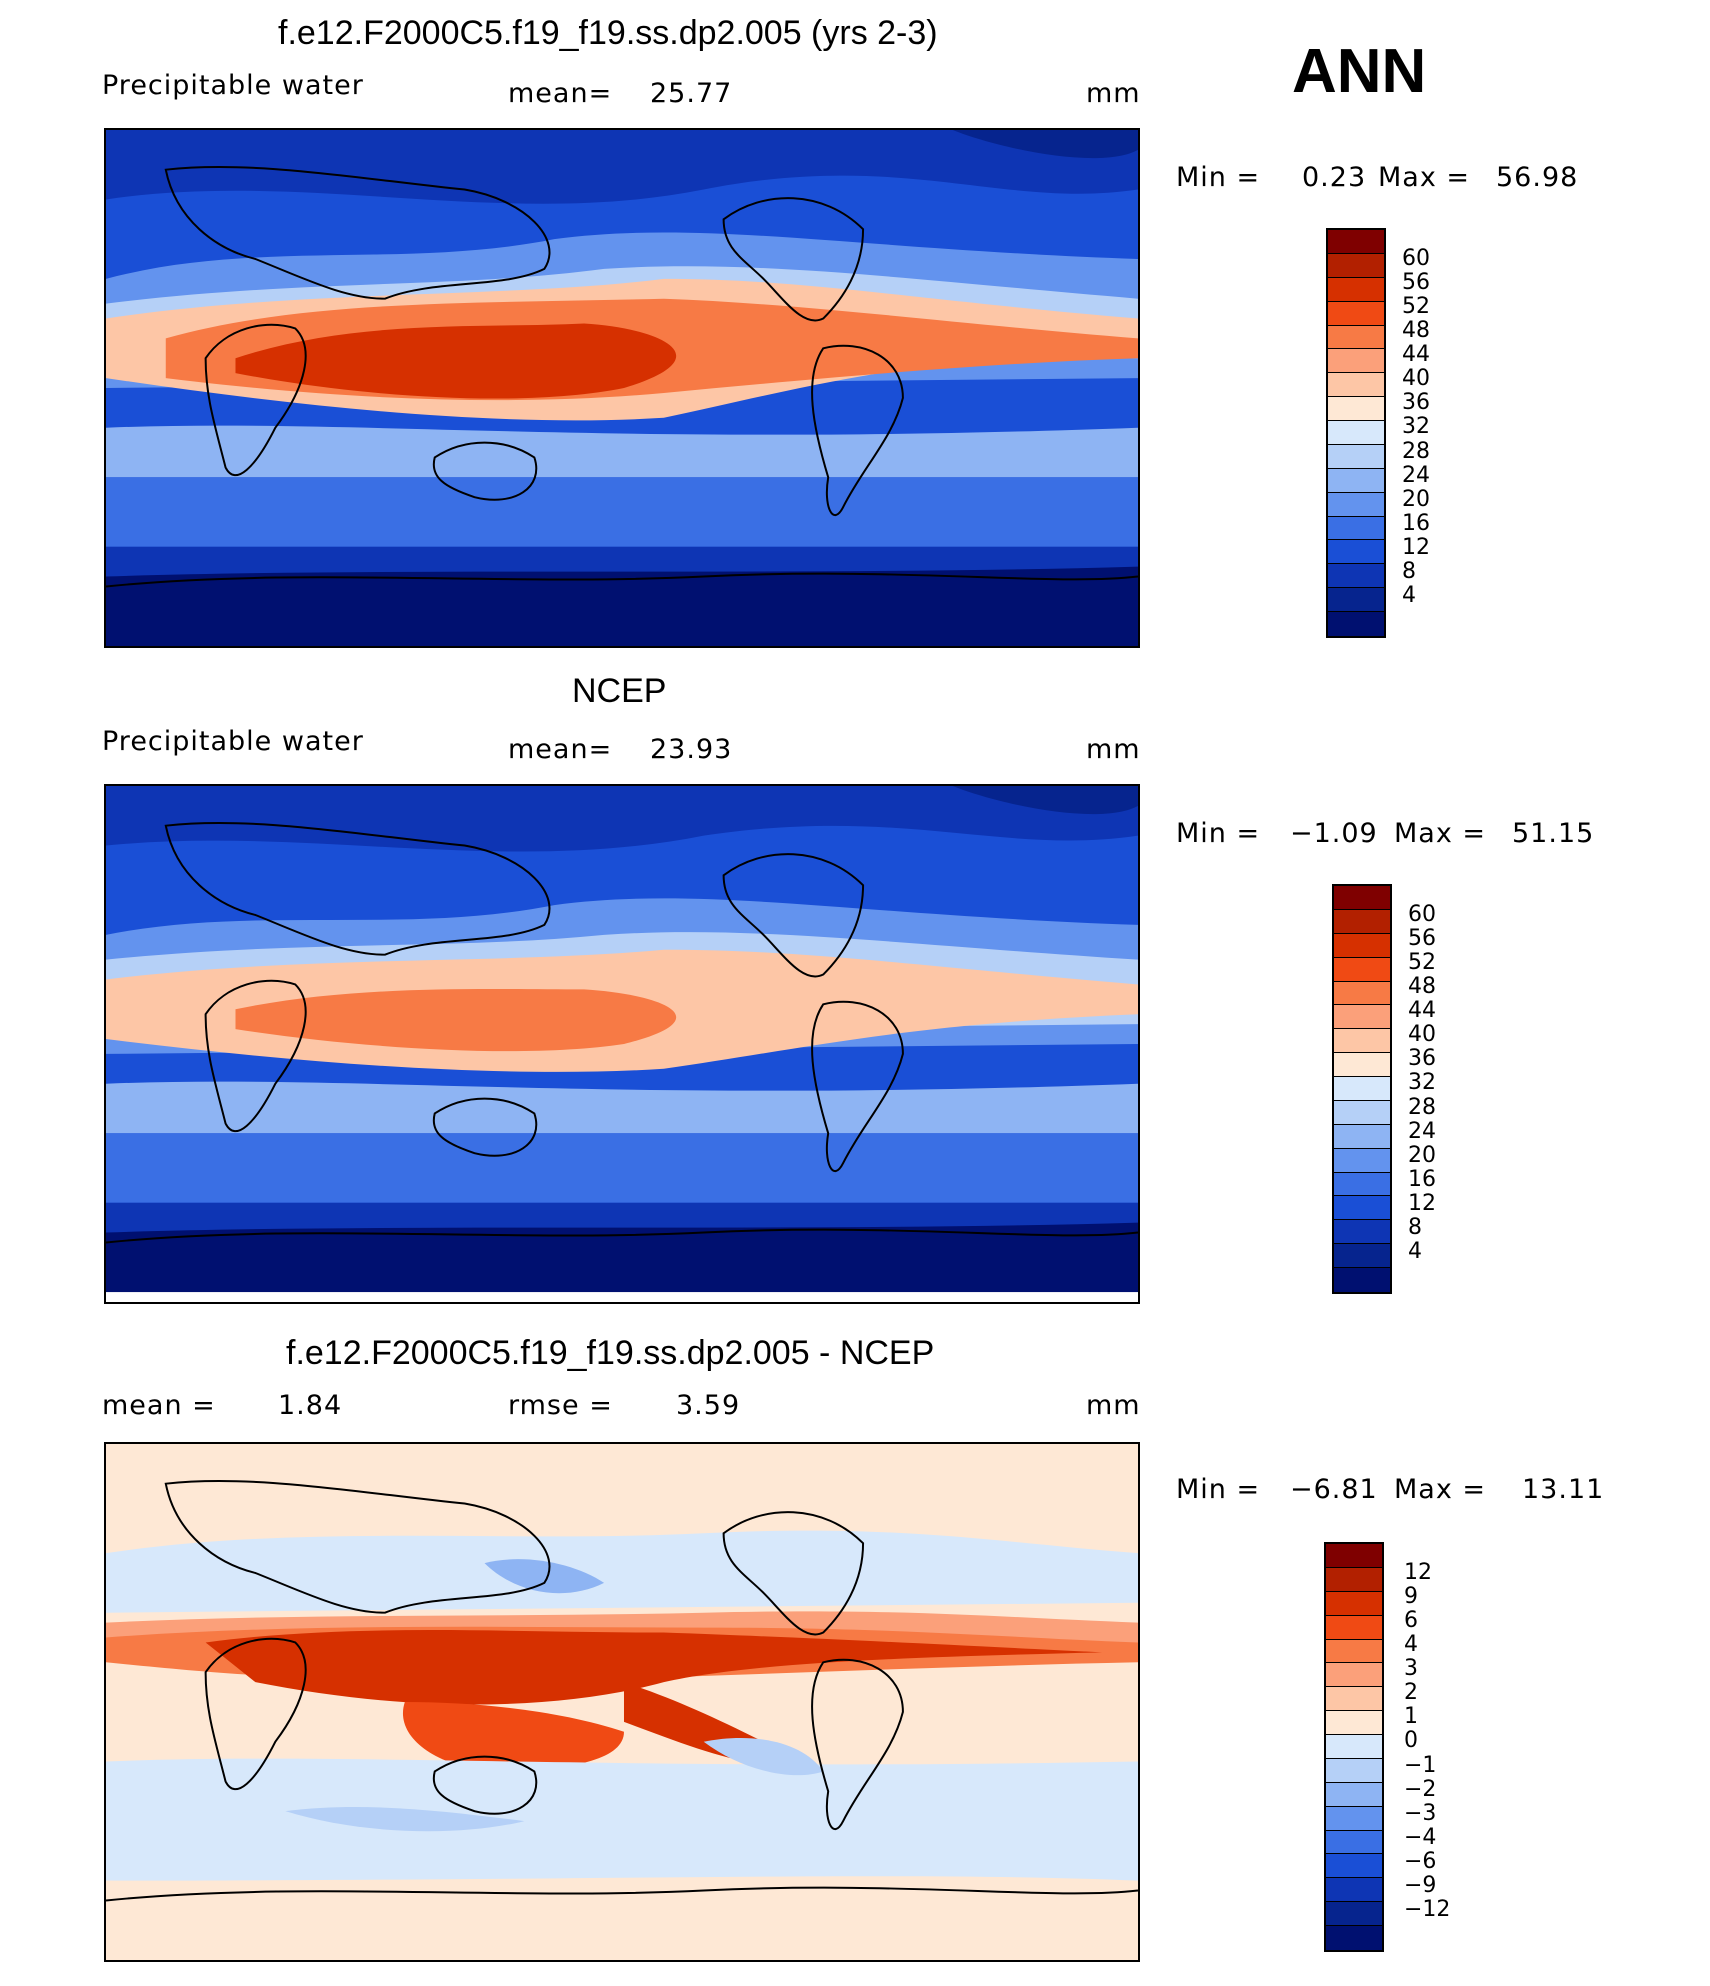  Describe the element at coordinates (1553, 833) in the screenshot. I see `panel-2-max-value: 51.15` at that location.